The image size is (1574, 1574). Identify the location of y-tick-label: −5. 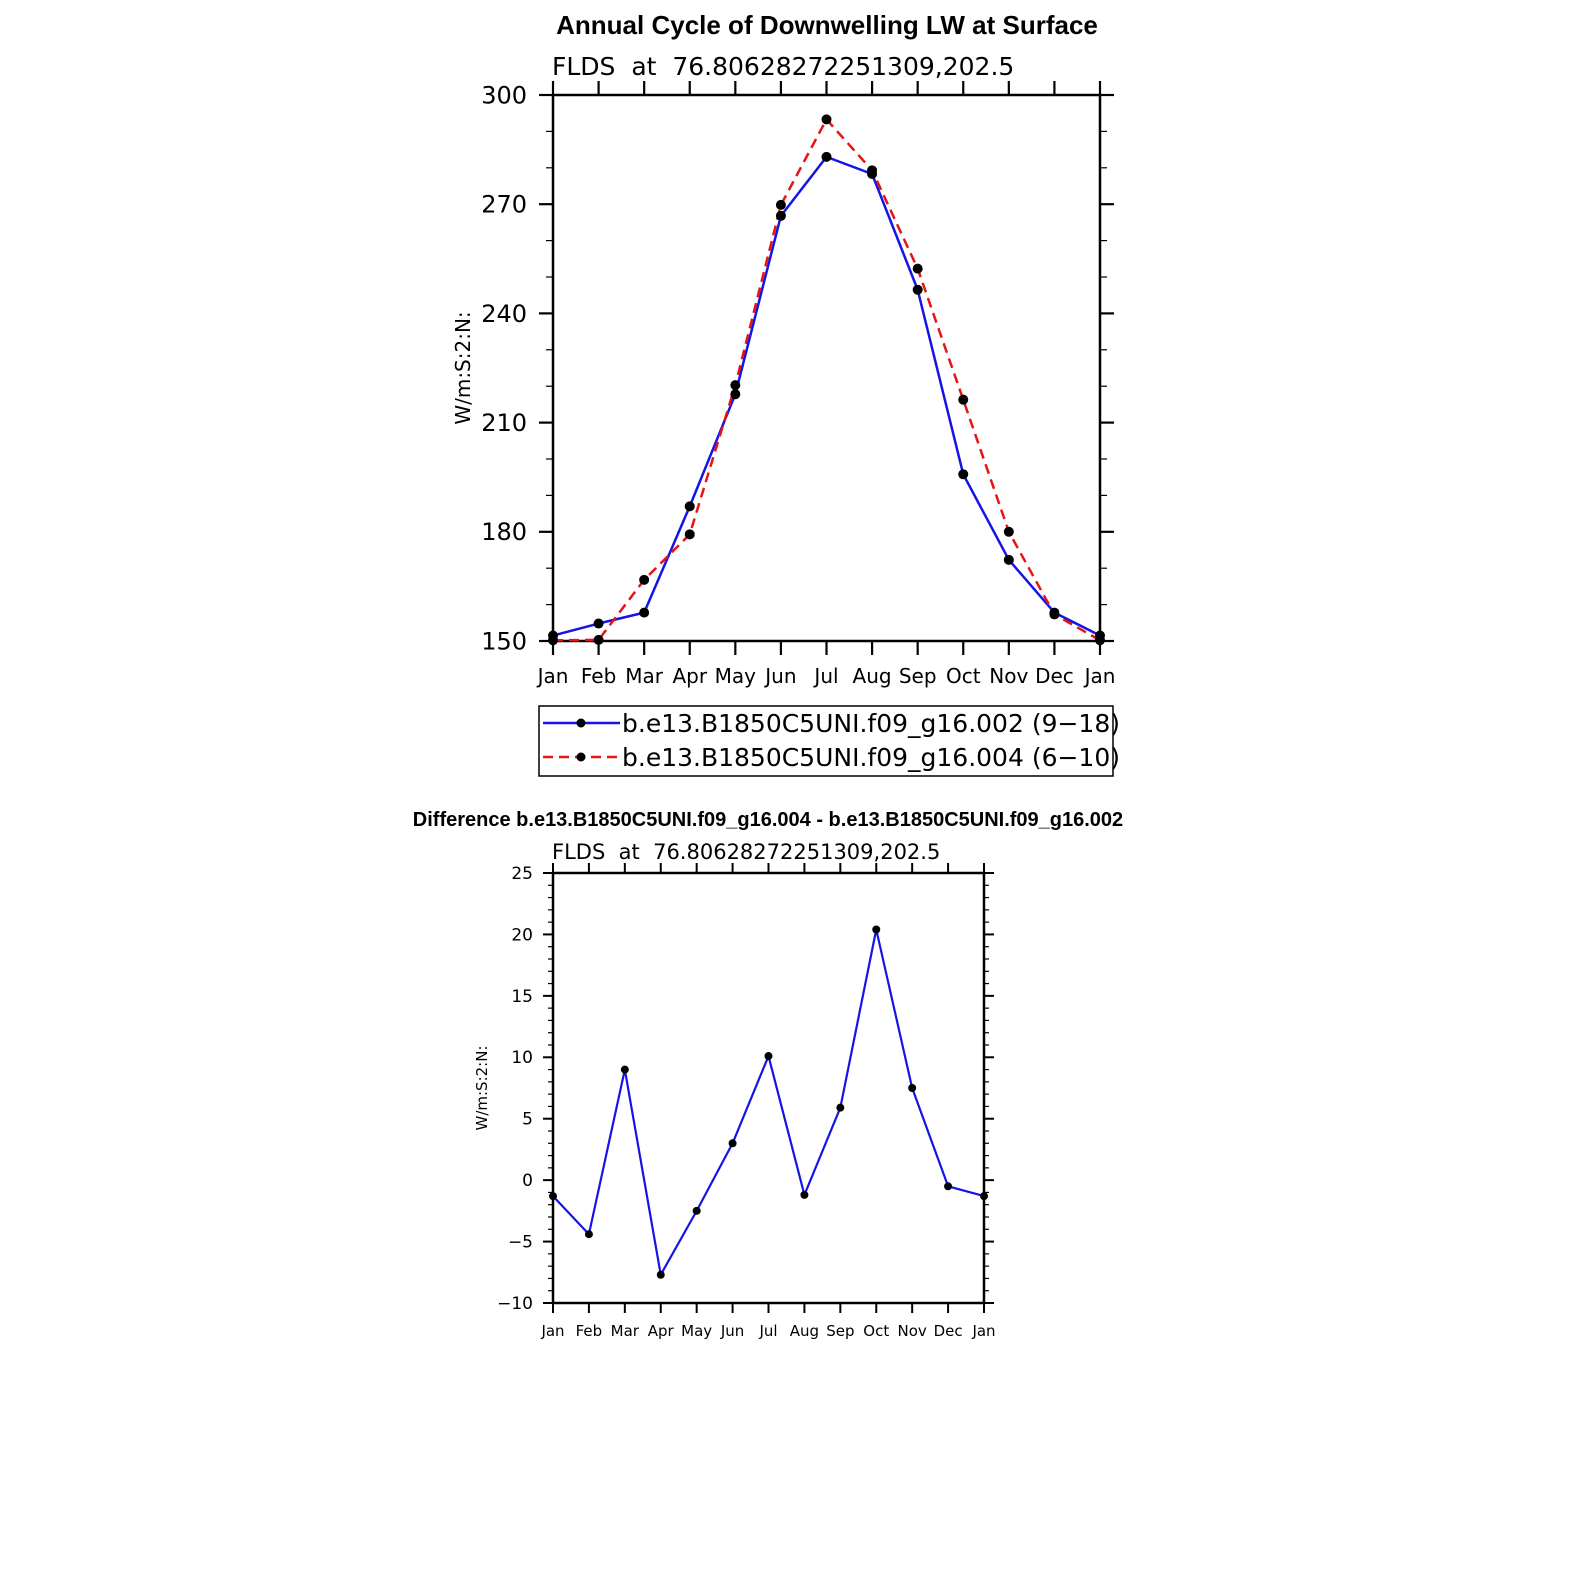
(520, 1243).